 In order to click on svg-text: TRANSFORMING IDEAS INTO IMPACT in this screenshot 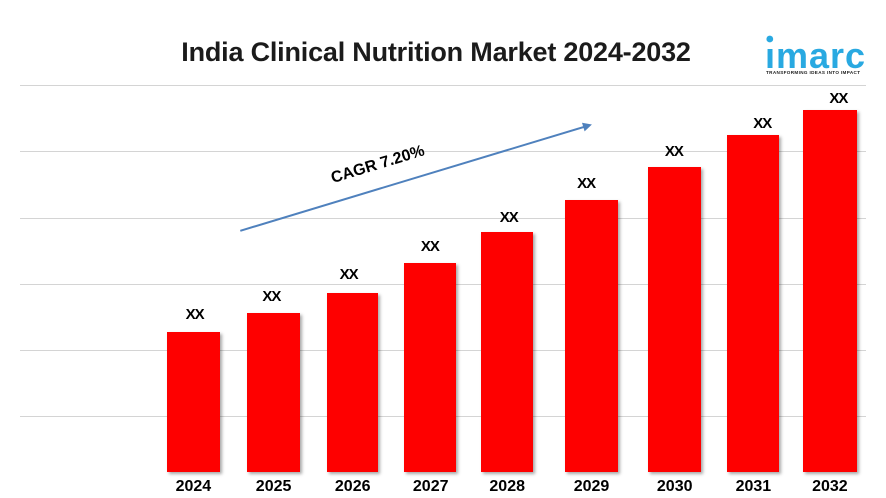, I will do `click(813, 72)`.